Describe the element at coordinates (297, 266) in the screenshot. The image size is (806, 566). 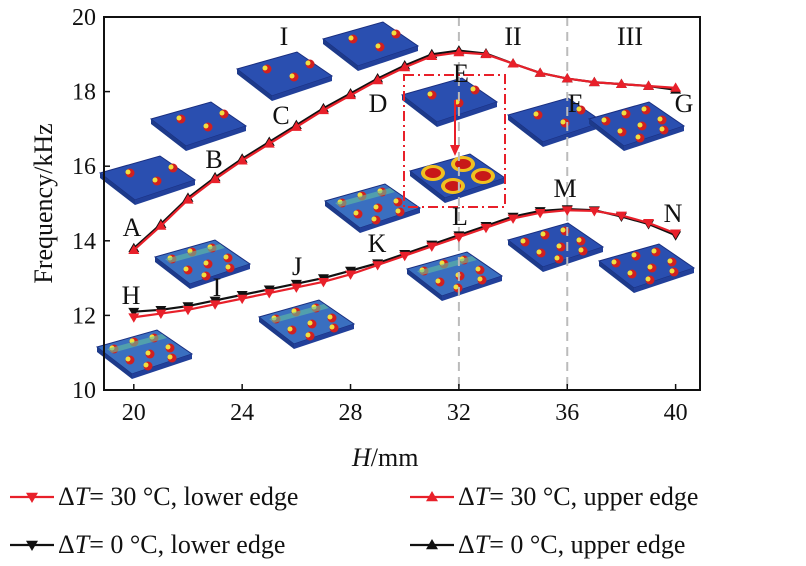
I see `point-label: J` at that location.